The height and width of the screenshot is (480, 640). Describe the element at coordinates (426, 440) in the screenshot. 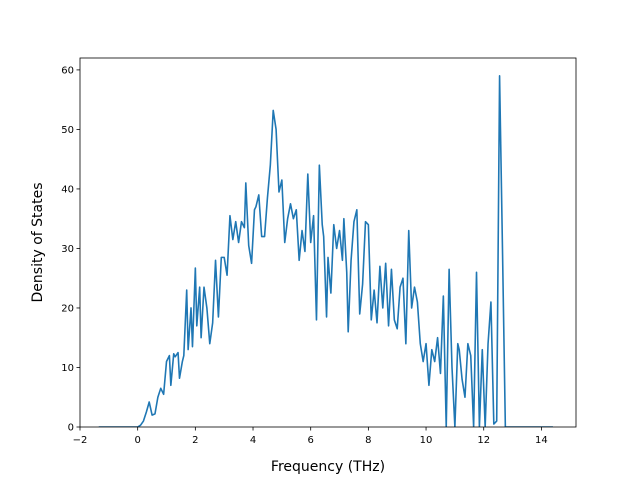

I see `x-tick-label: 10` at that location.